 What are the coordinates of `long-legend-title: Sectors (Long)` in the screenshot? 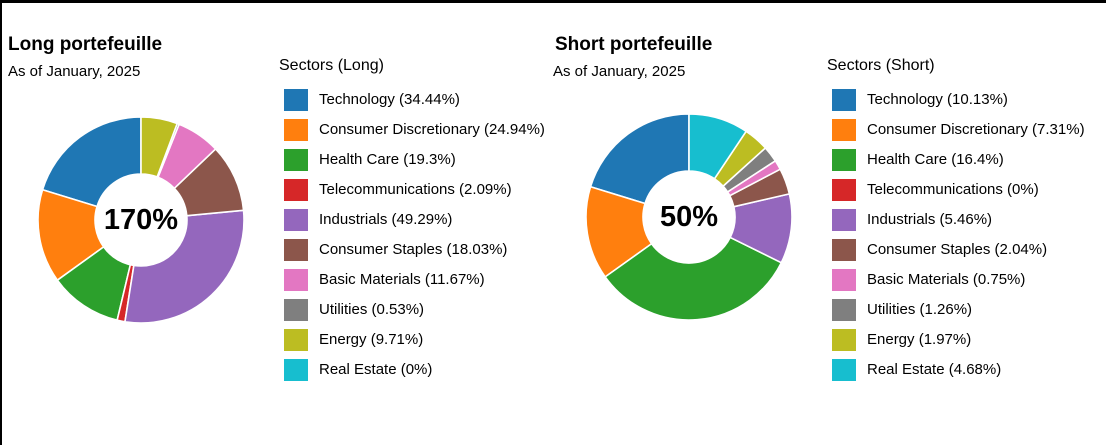 It's located at (331, 65).